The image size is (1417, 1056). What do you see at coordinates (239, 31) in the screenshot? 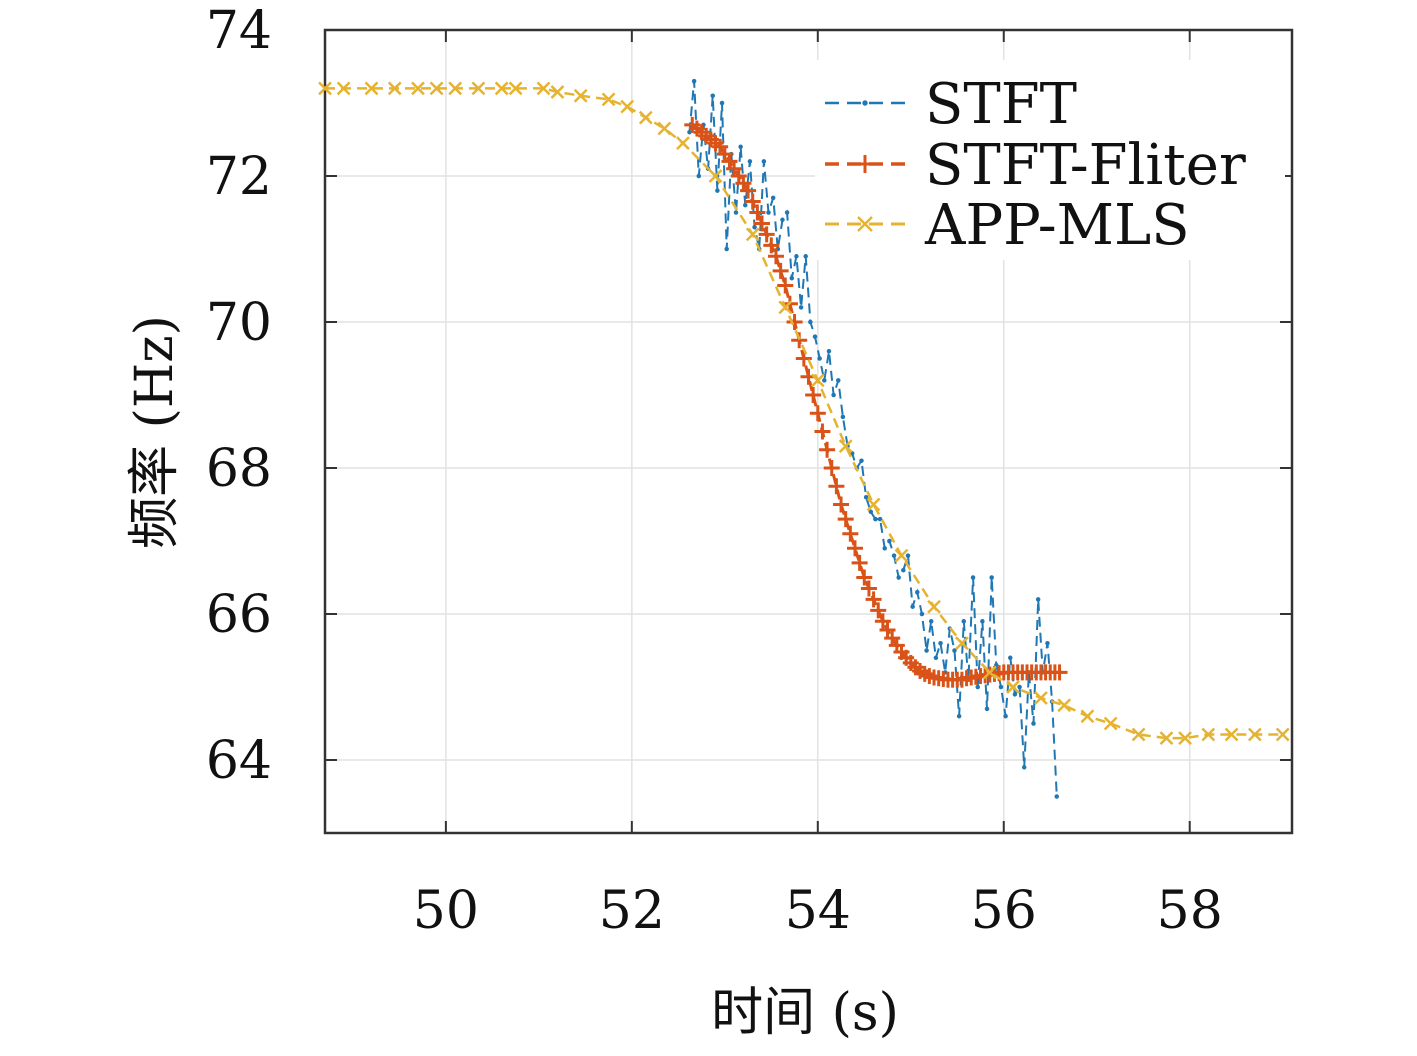
I see `y-tick-label: 74` at bounding box center [239, 31].